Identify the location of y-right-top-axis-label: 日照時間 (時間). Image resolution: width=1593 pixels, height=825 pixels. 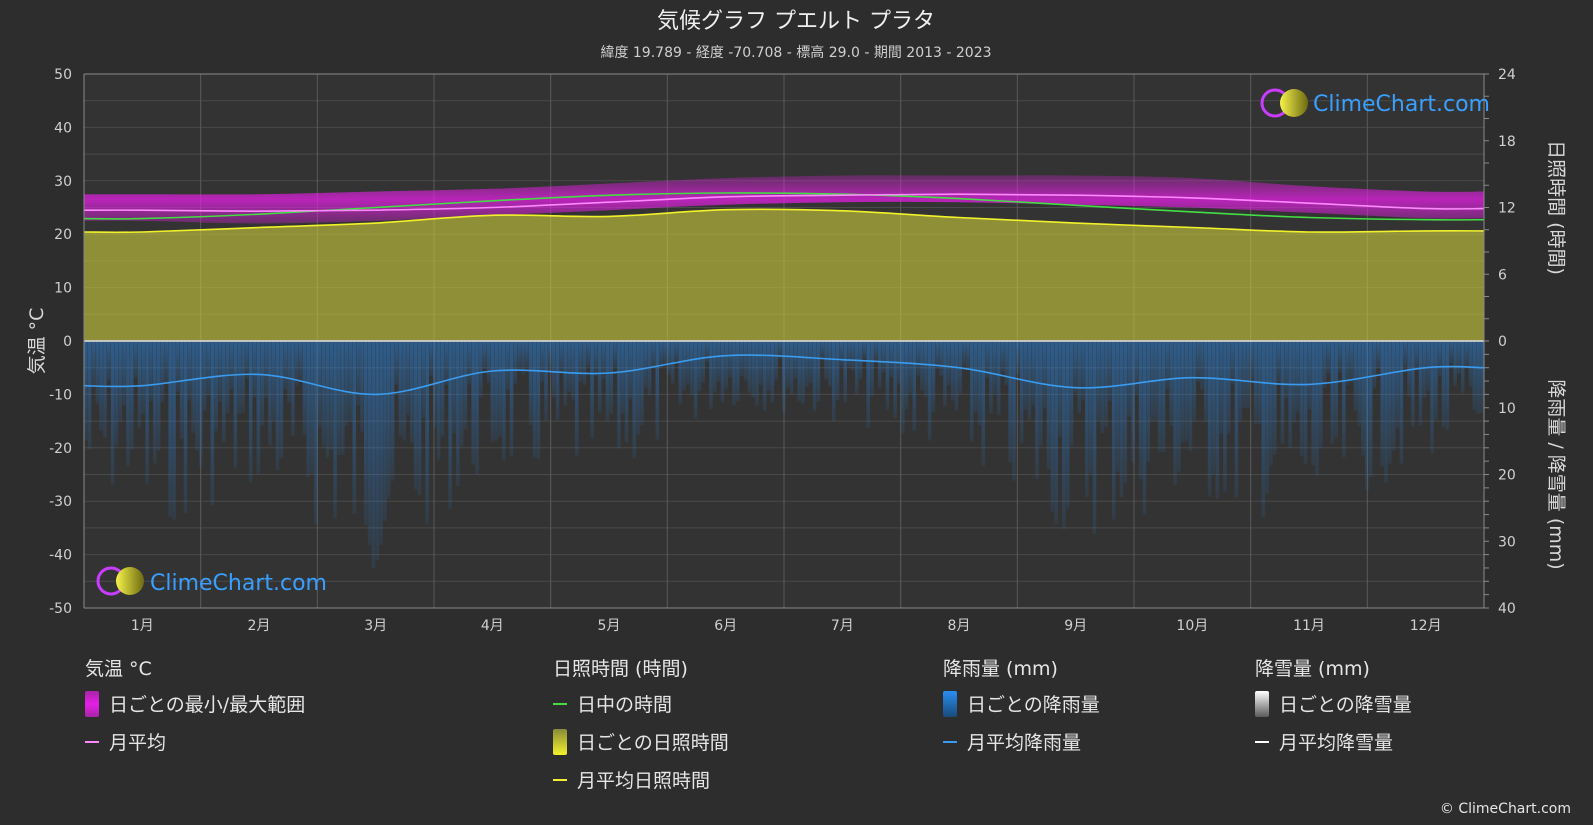
(1556, 207).